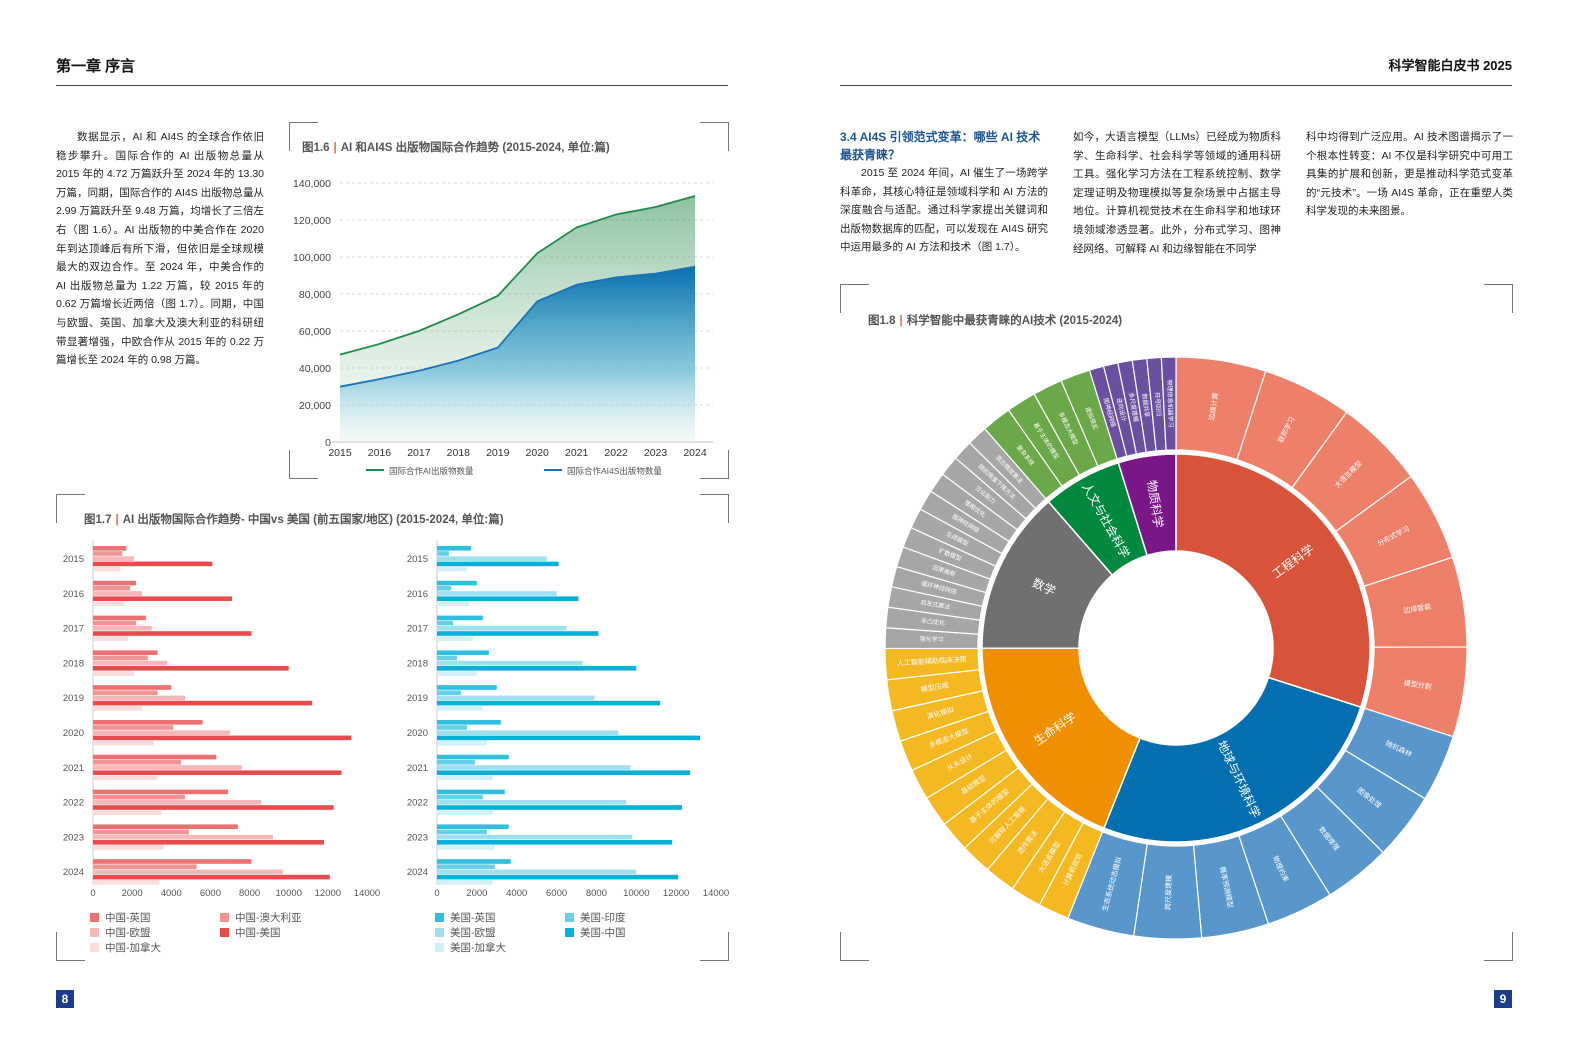 This screenshot has height=1053, width=1586. Describe the element at coordinates (133, 948) in the screenshot. I see `legend-label: 中国-加拿大` at that location.